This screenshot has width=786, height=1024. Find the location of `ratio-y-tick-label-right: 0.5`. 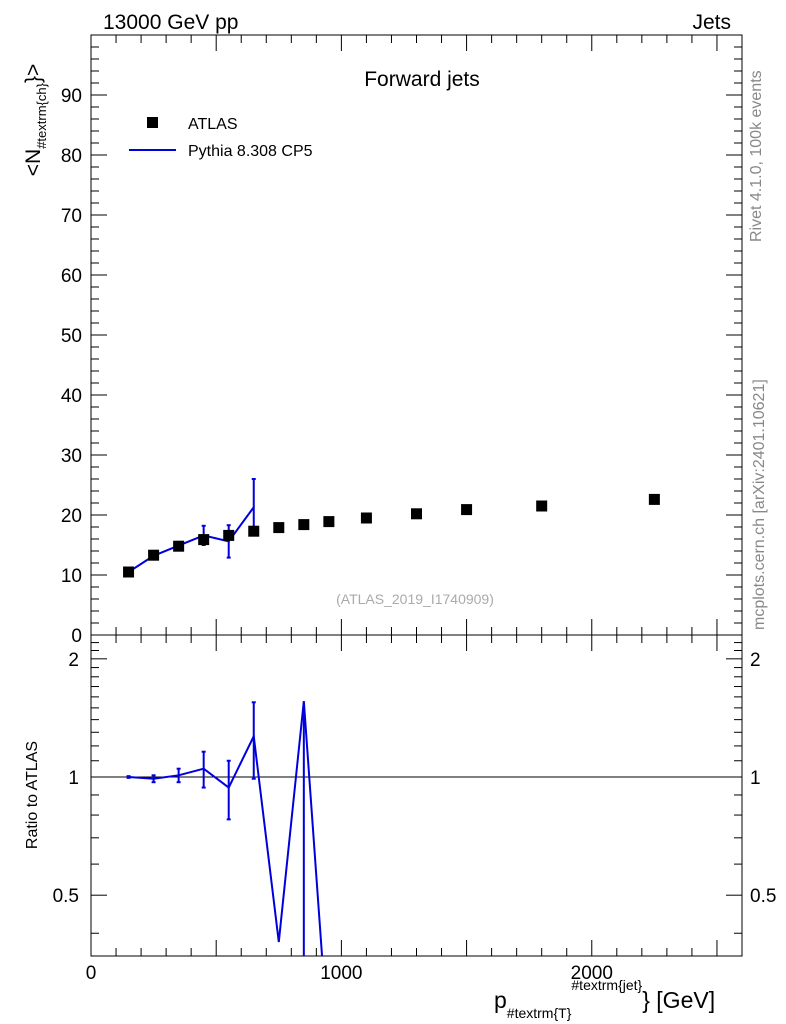

ratio-y-tick-label-right: 0.5 is located at coordinates (763, 896).